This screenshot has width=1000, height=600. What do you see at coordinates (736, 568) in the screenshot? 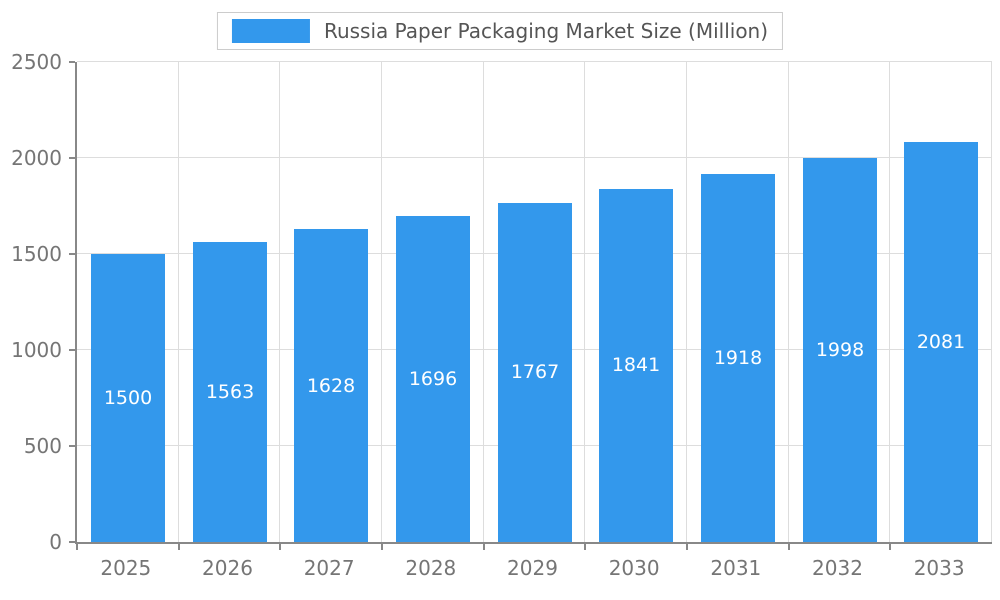
I see `x-axis-tick-label: 2031` at bounding box center [736, 568].